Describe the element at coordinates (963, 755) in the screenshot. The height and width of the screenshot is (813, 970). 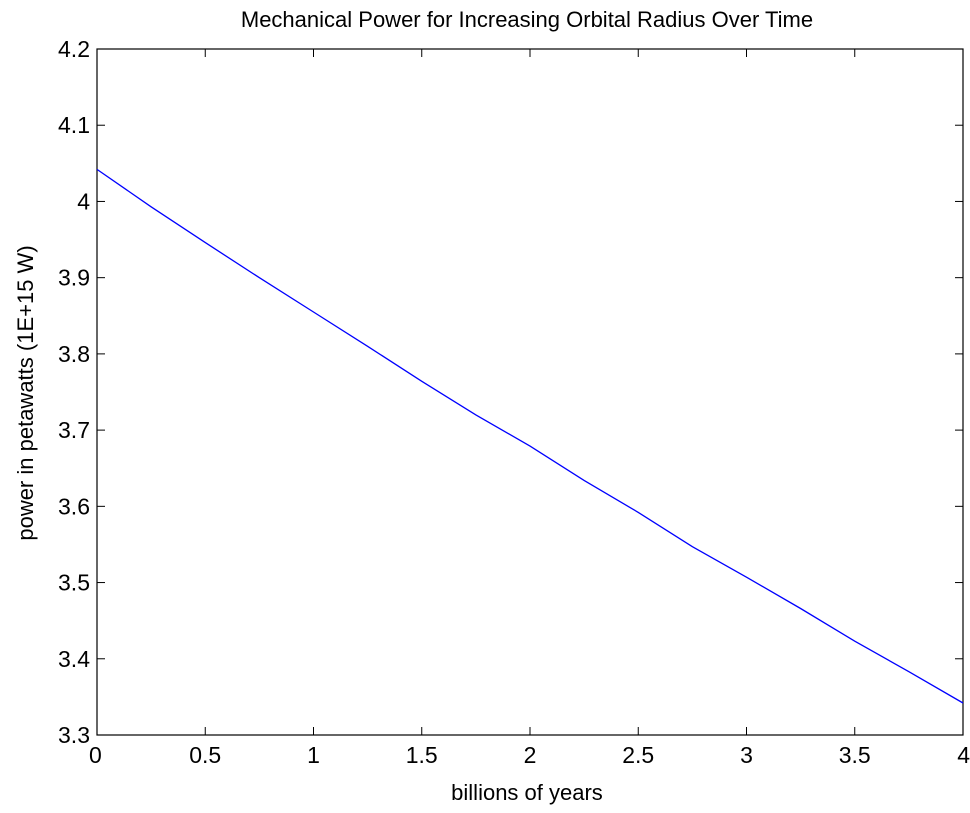
I see `x-tick-label: 4` at that location.